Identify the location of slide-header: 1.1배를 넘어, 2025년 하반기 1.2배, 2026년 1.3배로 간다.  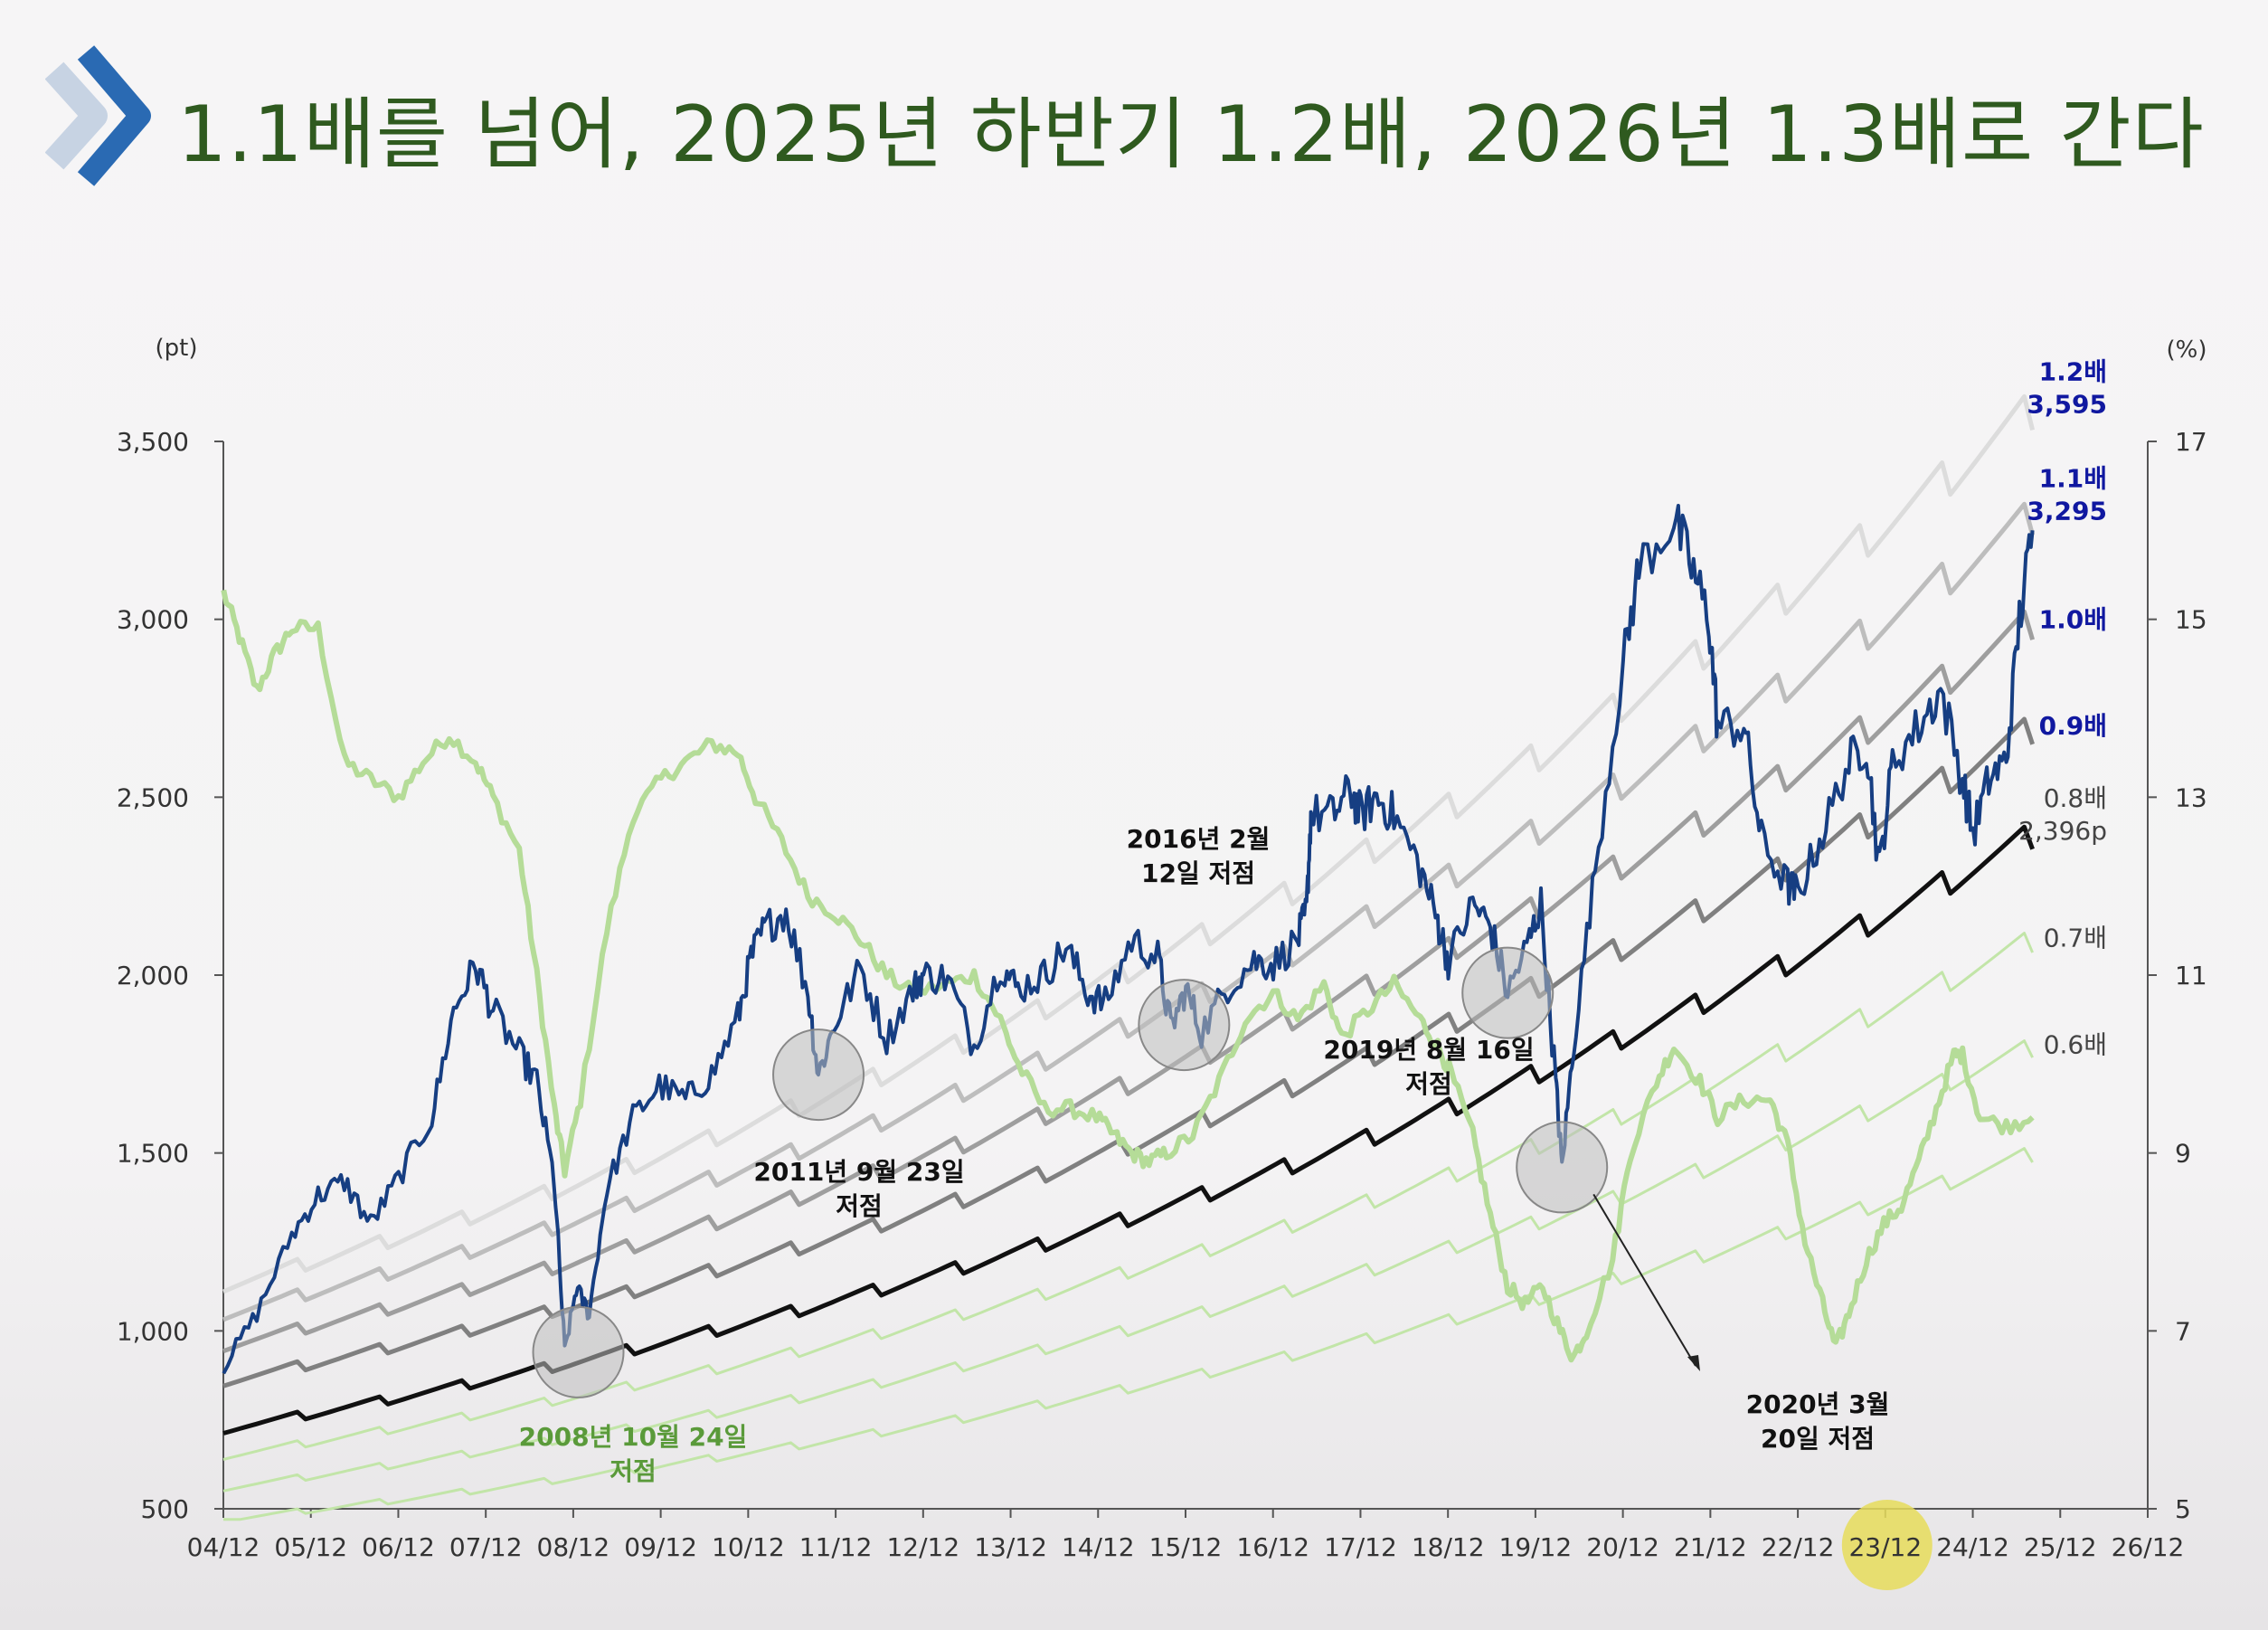
(1134, 104).